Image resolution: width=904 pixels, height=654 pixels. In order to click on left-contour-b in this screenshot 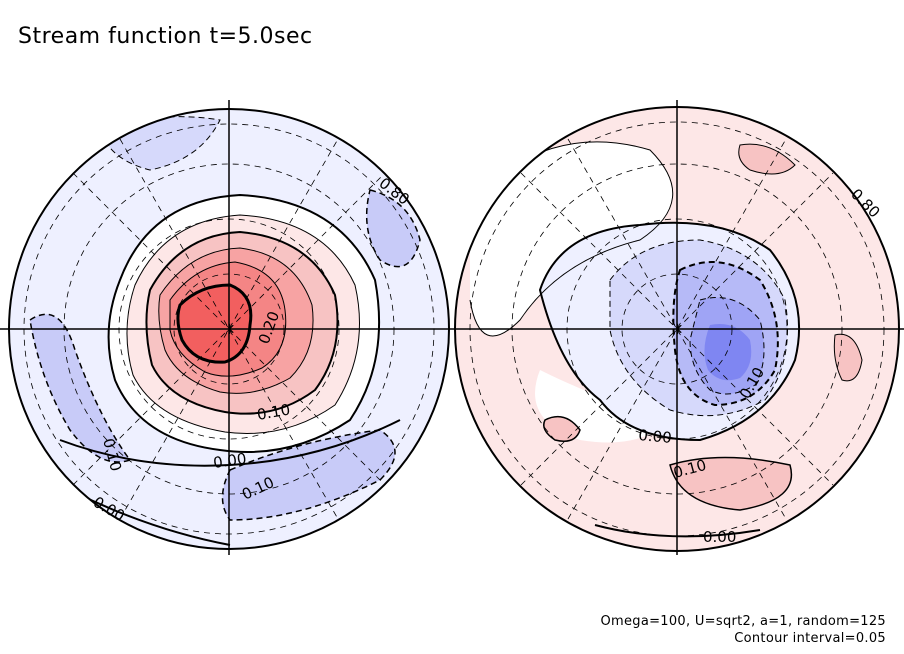, I will do `click(243, 324)`.